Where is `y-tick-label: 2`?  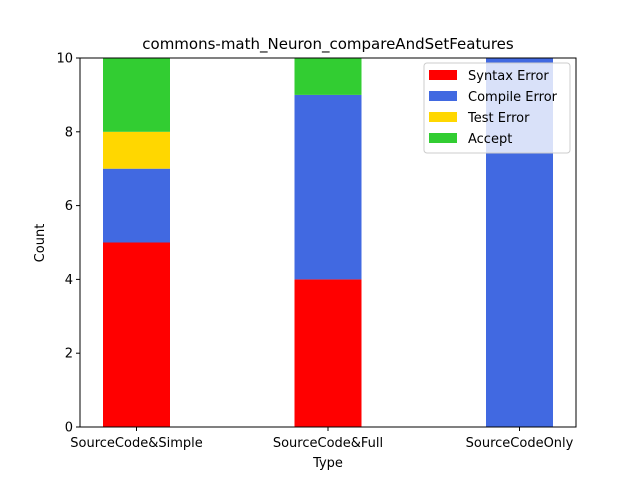 y-tick-label: 2 is located at coordinates (69, 354).